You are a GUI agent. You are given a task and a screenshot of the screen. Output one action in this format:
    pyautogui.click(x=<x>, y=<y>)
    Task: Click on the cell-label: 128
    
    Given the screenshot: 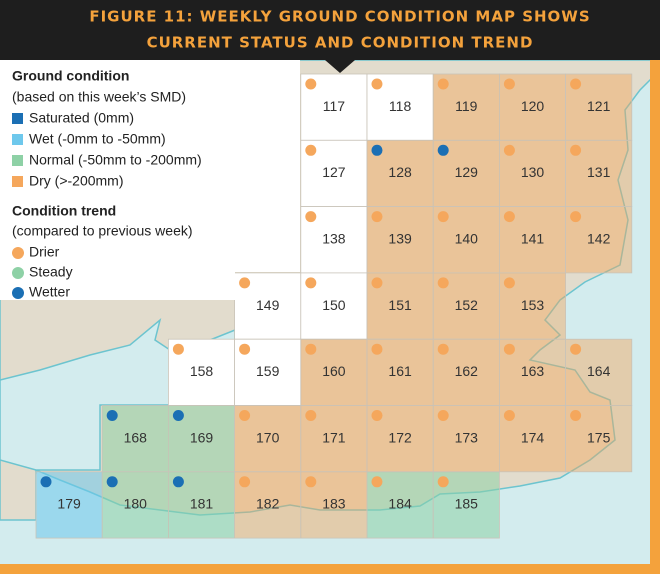 What is the action you would take?
    pyautogui.click(x=400, y=172)
    